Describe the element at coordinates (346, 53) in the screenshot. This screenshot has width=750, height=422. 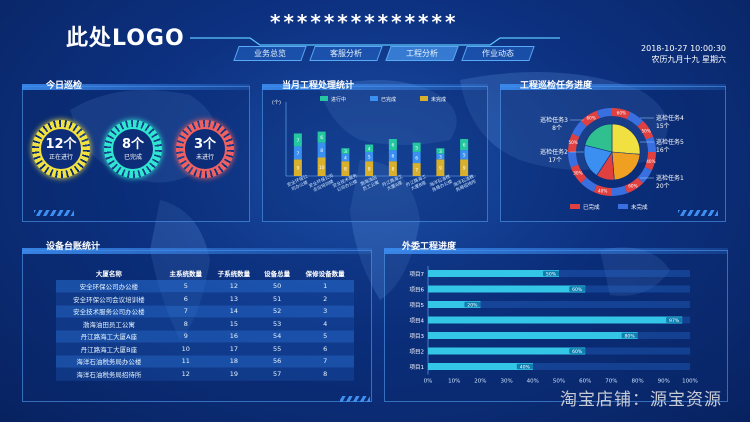
I see `tab-customer-service: 客服分析` at that location.